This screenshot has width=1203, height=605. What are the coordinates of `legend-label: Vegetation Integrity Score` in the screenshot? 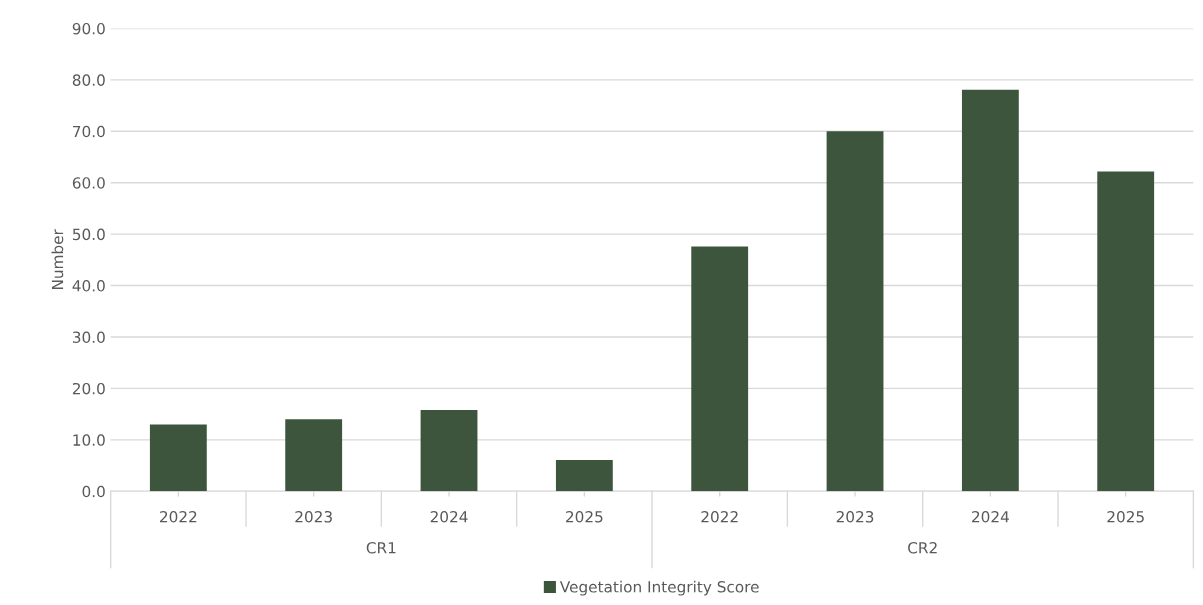 It's located at (659, 588).